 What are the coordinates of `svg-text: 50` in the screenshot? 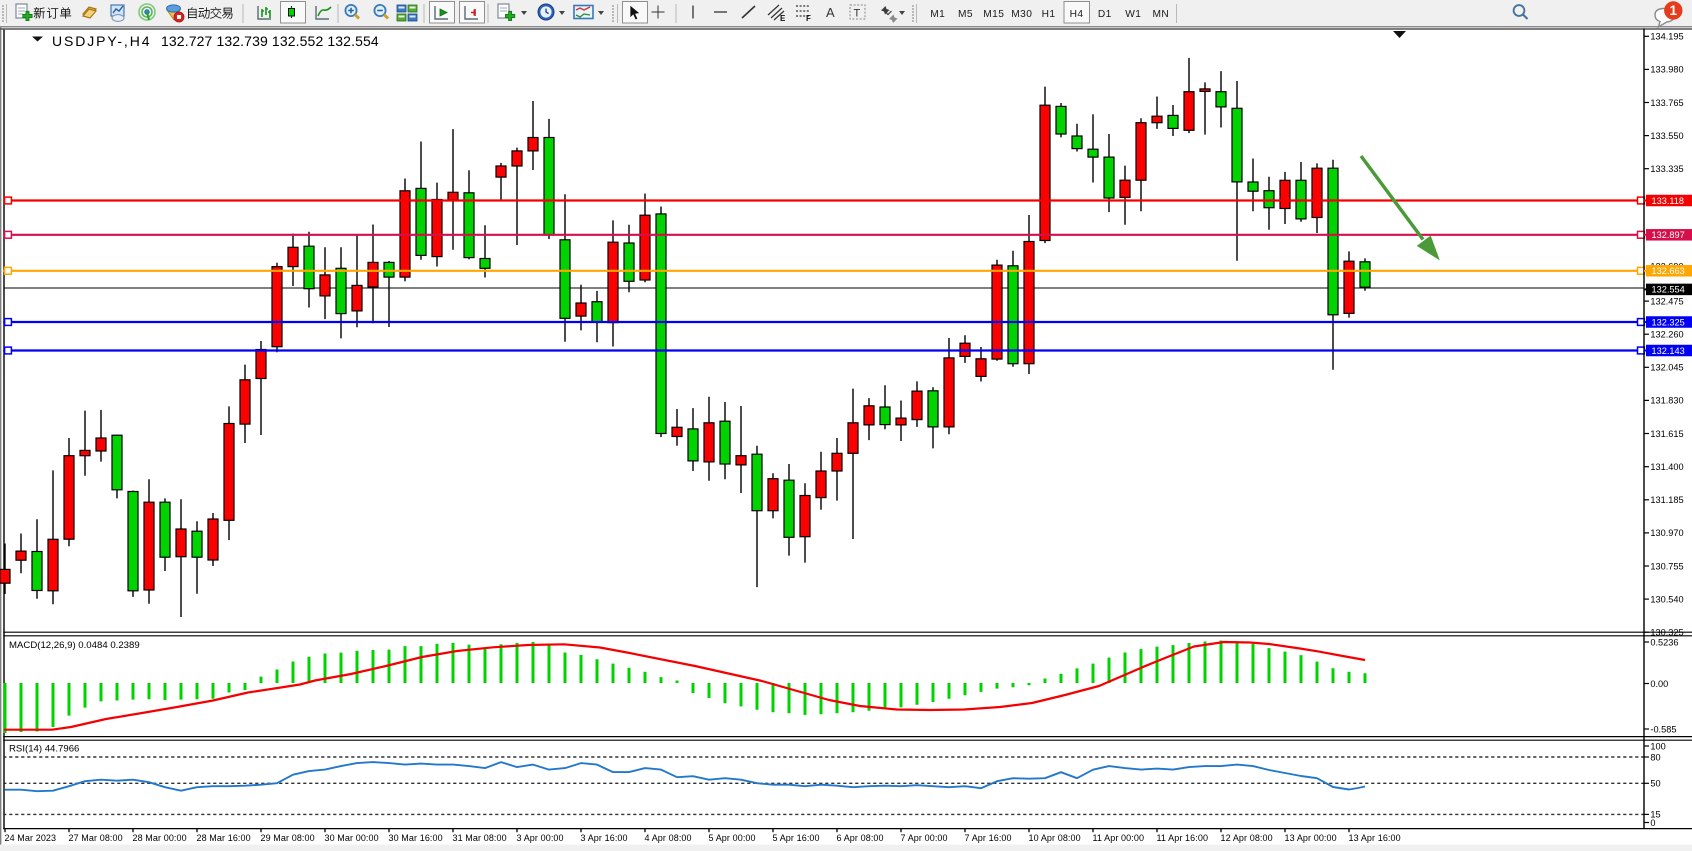 It's located at (1655, 784).